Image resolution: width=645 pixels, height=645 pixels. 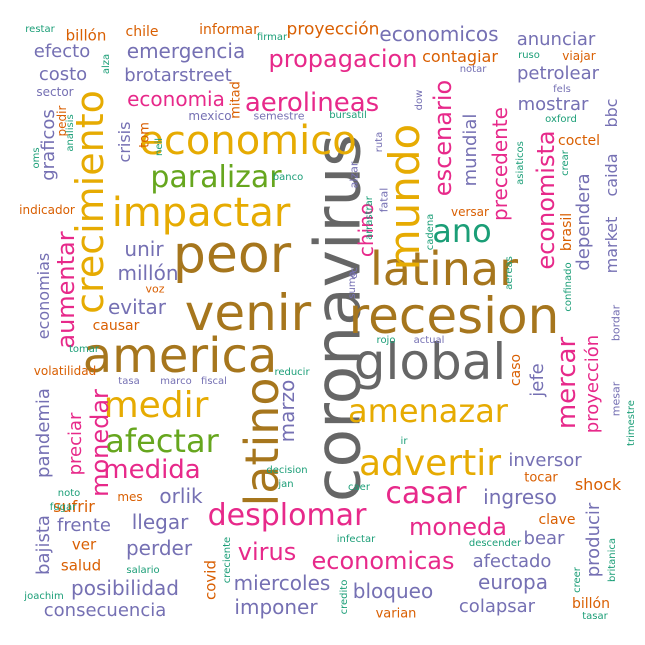 I want to click on word-brasil: coctel, so click(x=579, y=141).